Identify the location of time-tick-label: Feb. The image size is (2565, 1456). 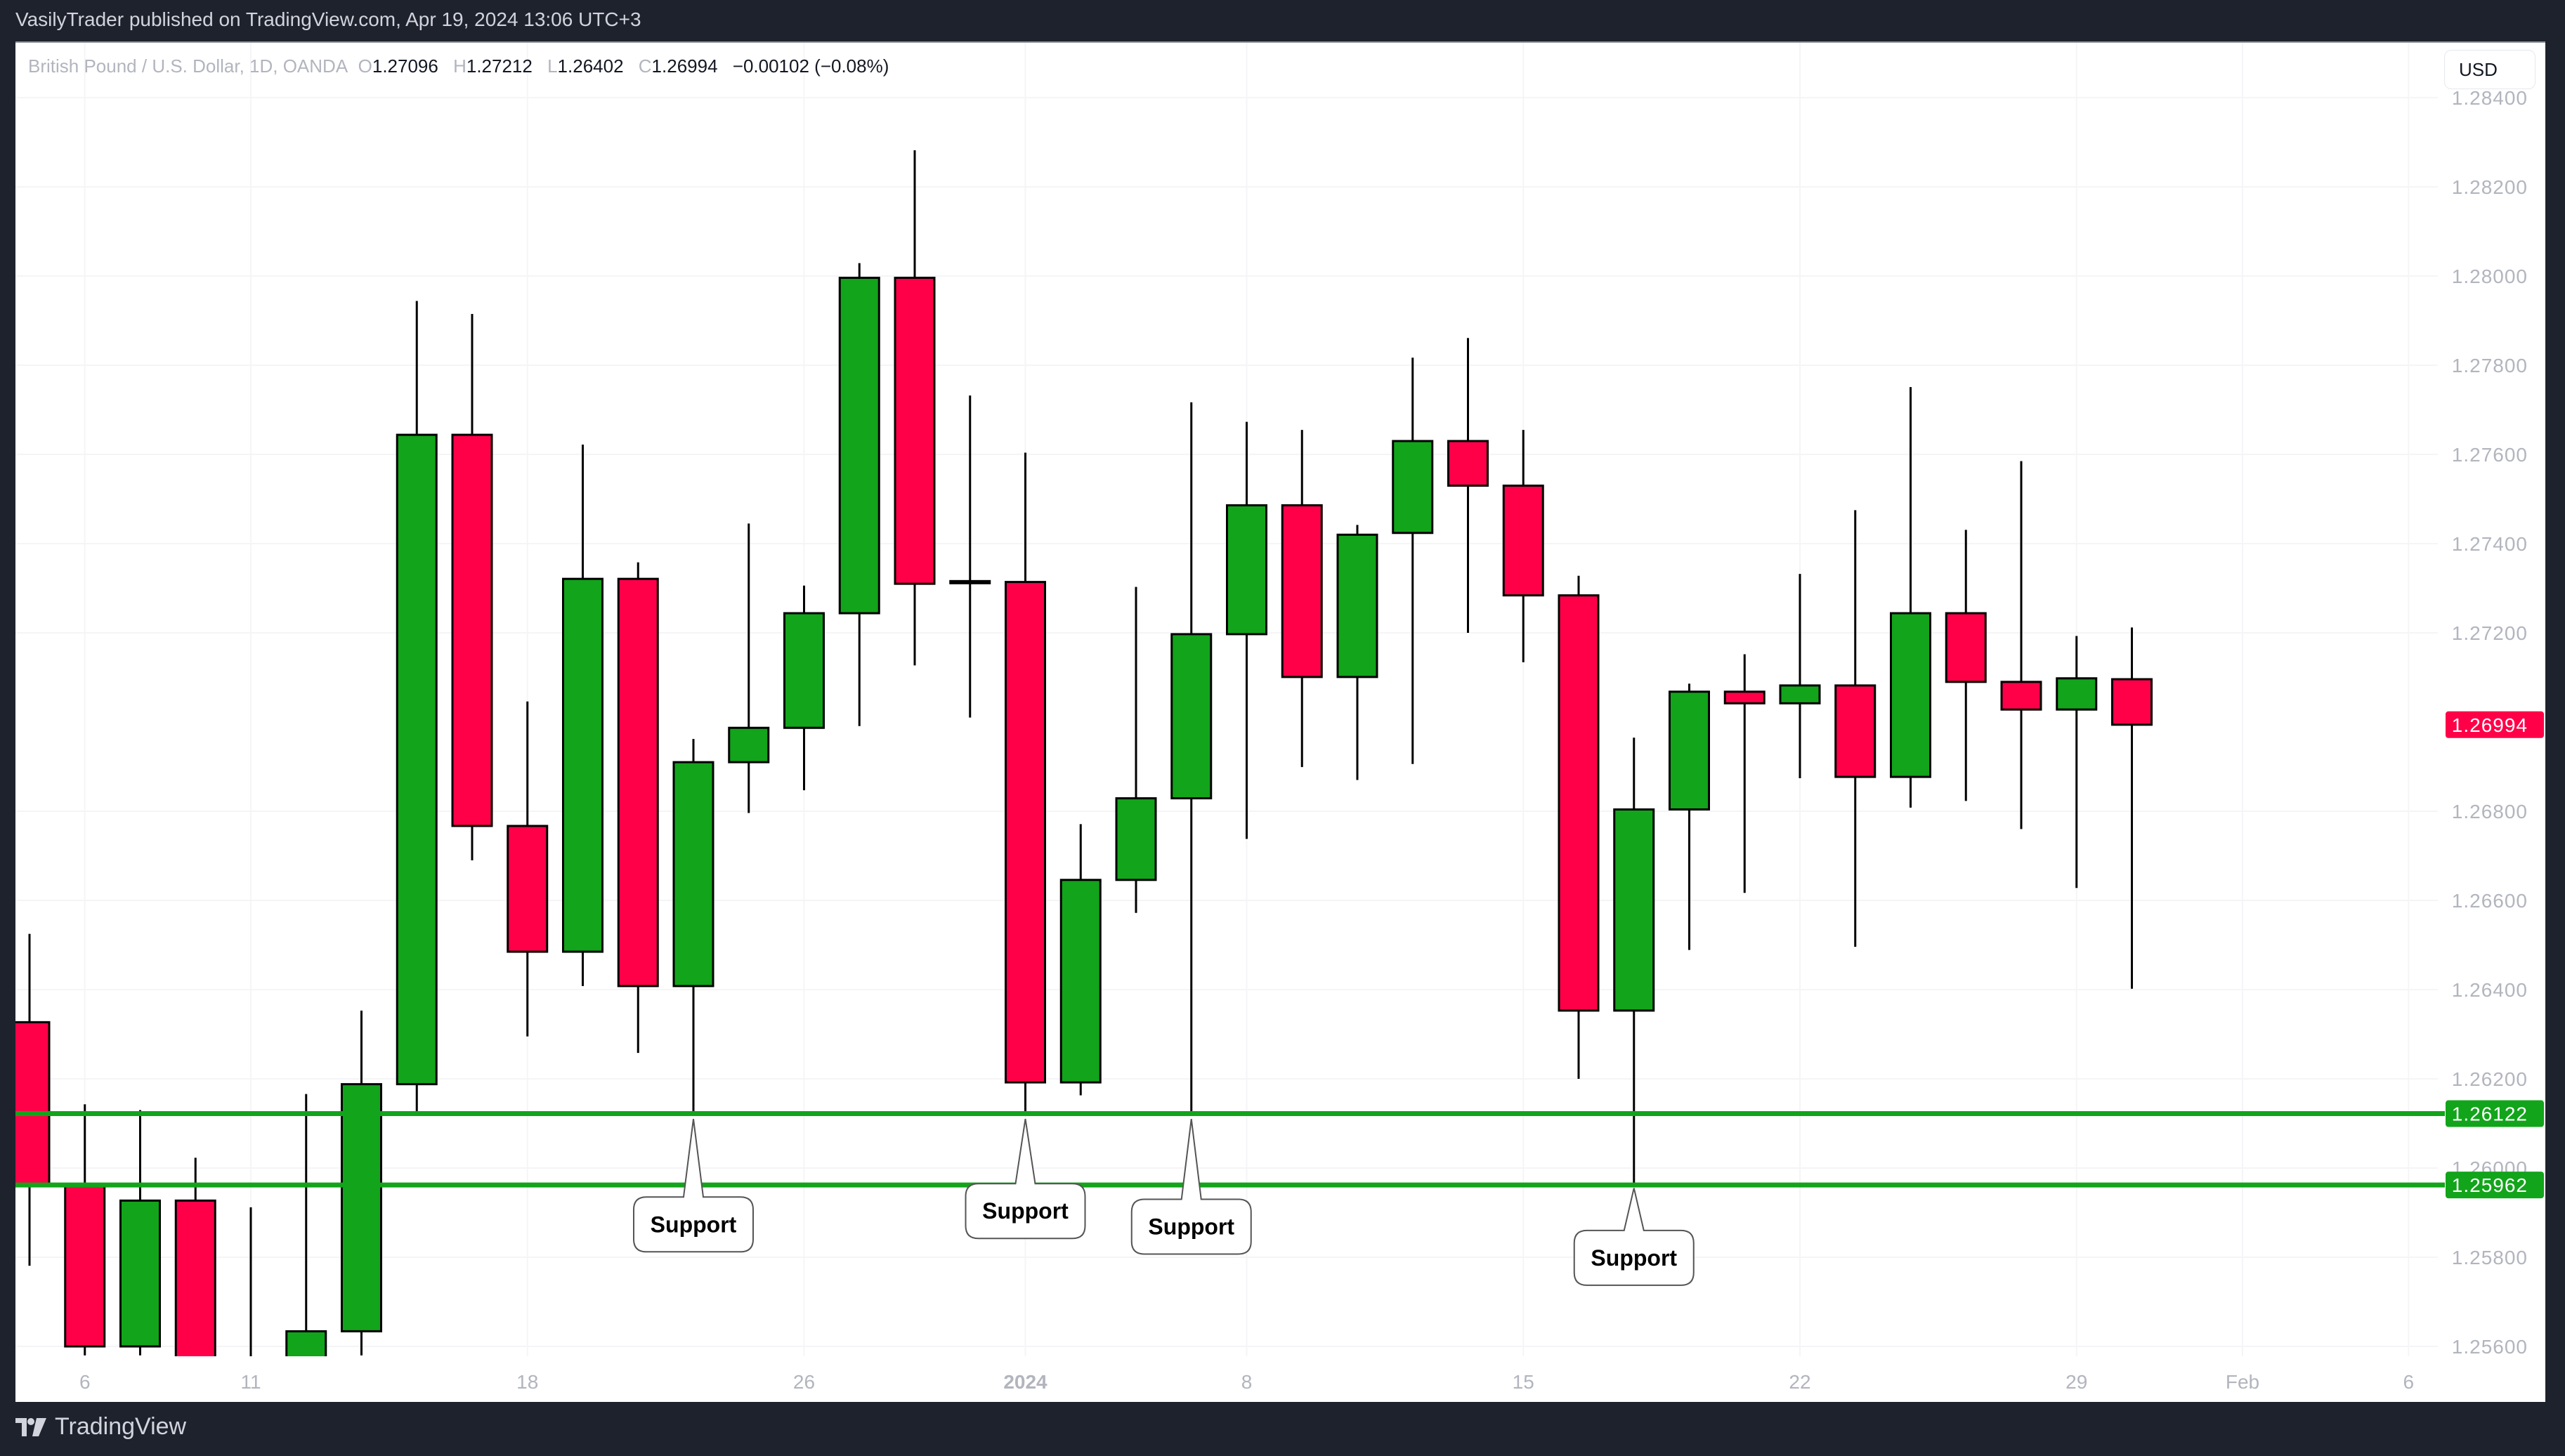
(2242, 1382).